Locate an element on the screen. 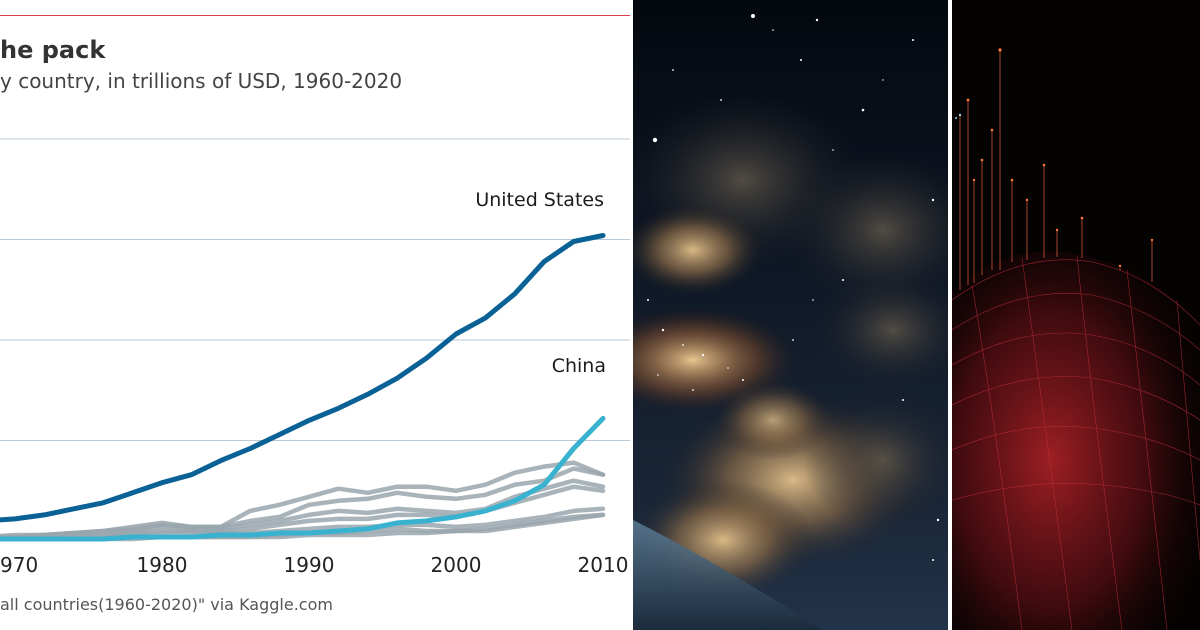 The height and width of the screenshot is (630, 1200). chart-title: he pack is located at coordinates (53, 50).